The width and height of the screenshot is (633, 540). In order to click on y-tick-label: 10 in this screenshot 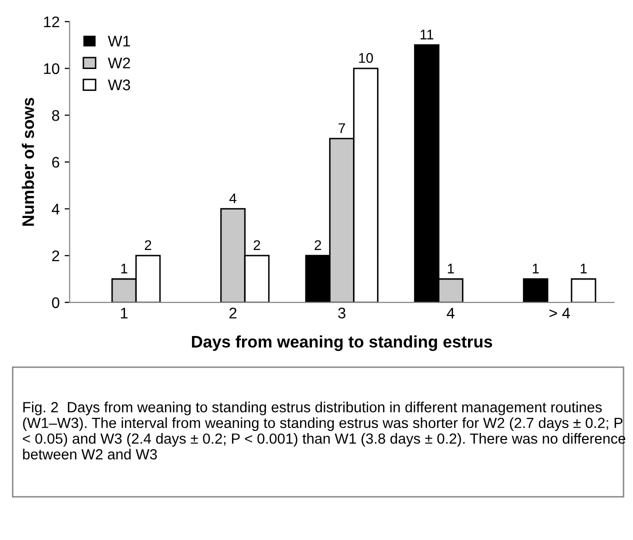, I will do `click(52, 68)`.